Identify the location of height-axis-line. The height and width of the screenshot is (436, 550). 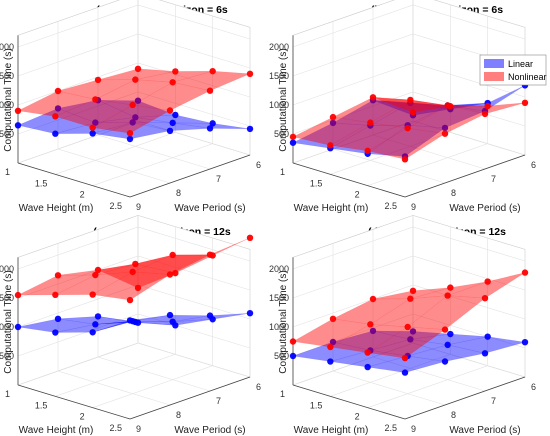
(74, 180).